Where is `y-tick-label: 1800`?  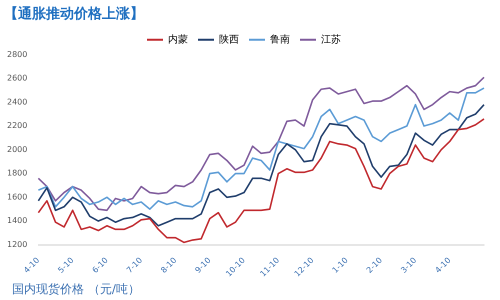
y-tick-label: 1800 is located at coordinates (17, 173).